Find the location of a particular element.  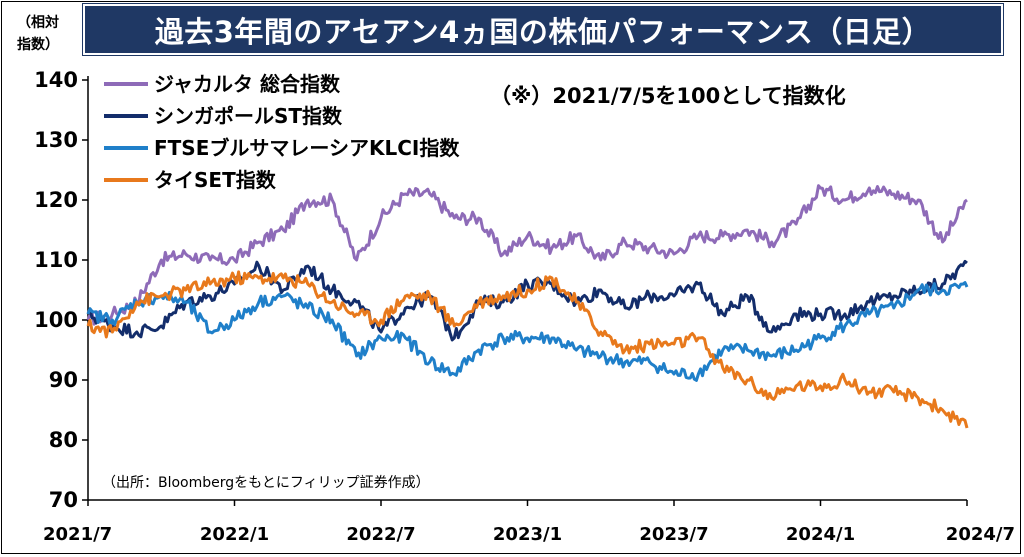

y-tick-label: 70 is located at coordinates (63, 500).